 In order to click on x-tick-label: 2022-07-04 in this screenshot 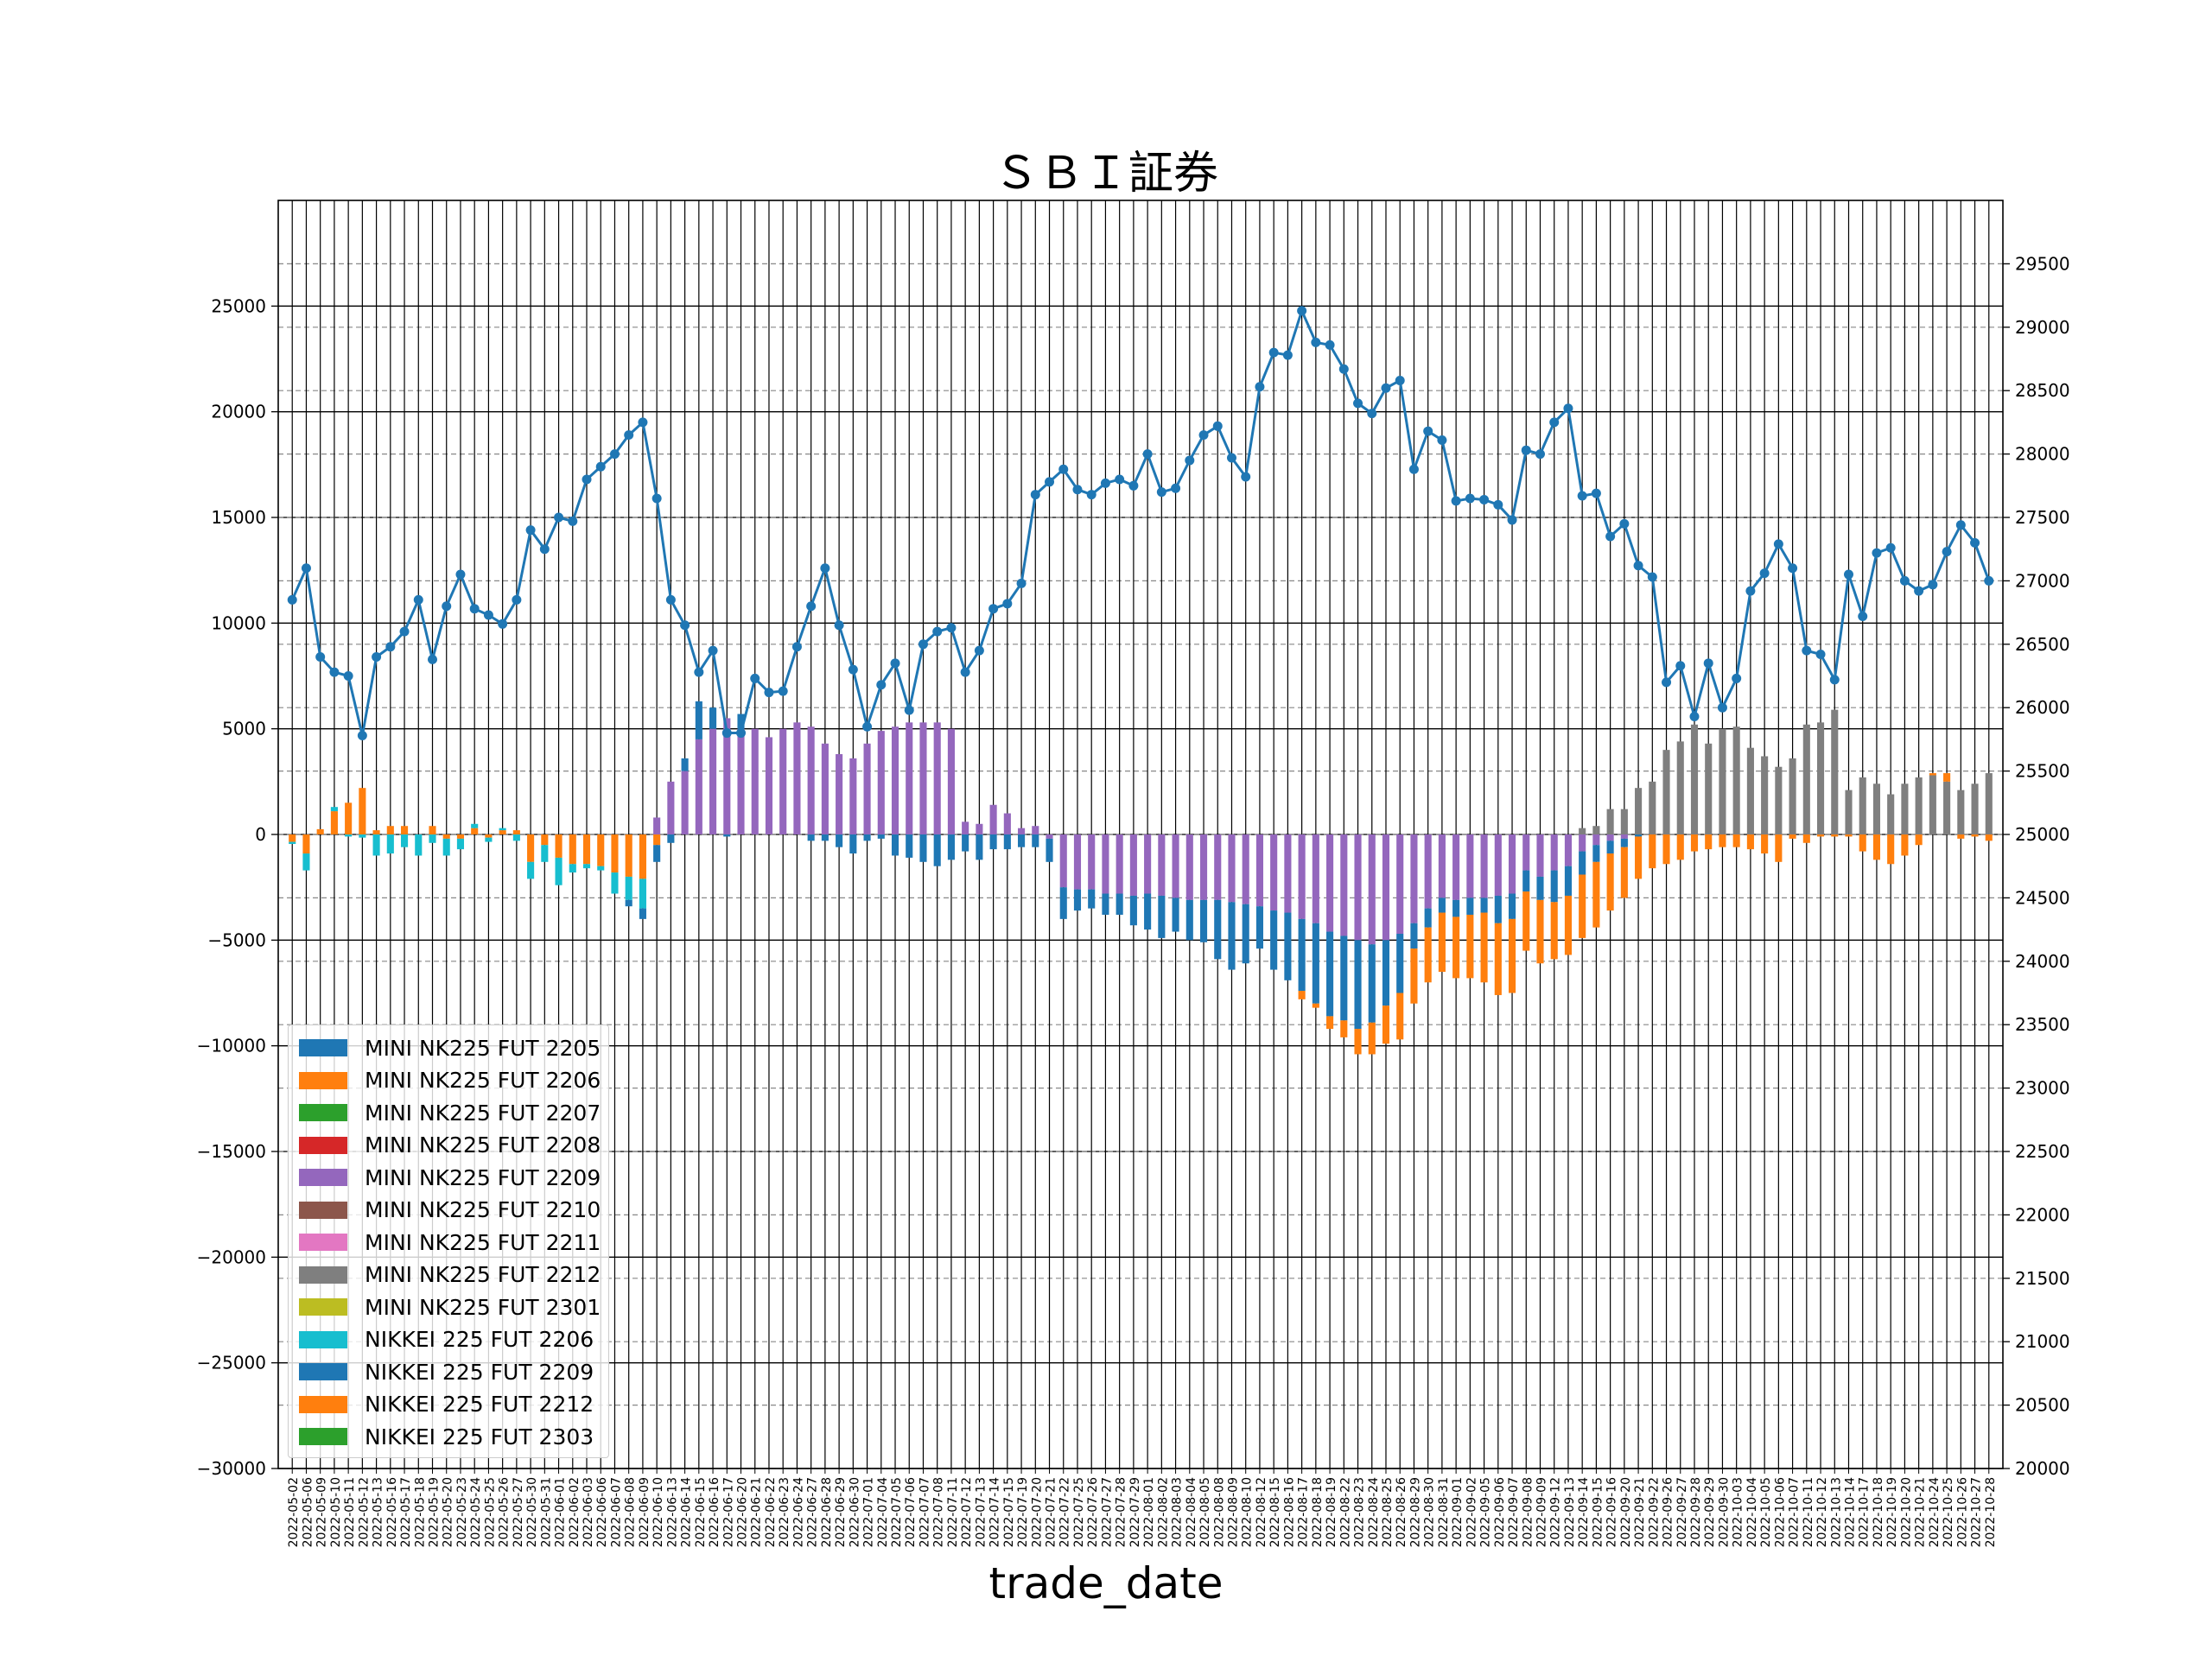, I will do `click(883, 1512)`.